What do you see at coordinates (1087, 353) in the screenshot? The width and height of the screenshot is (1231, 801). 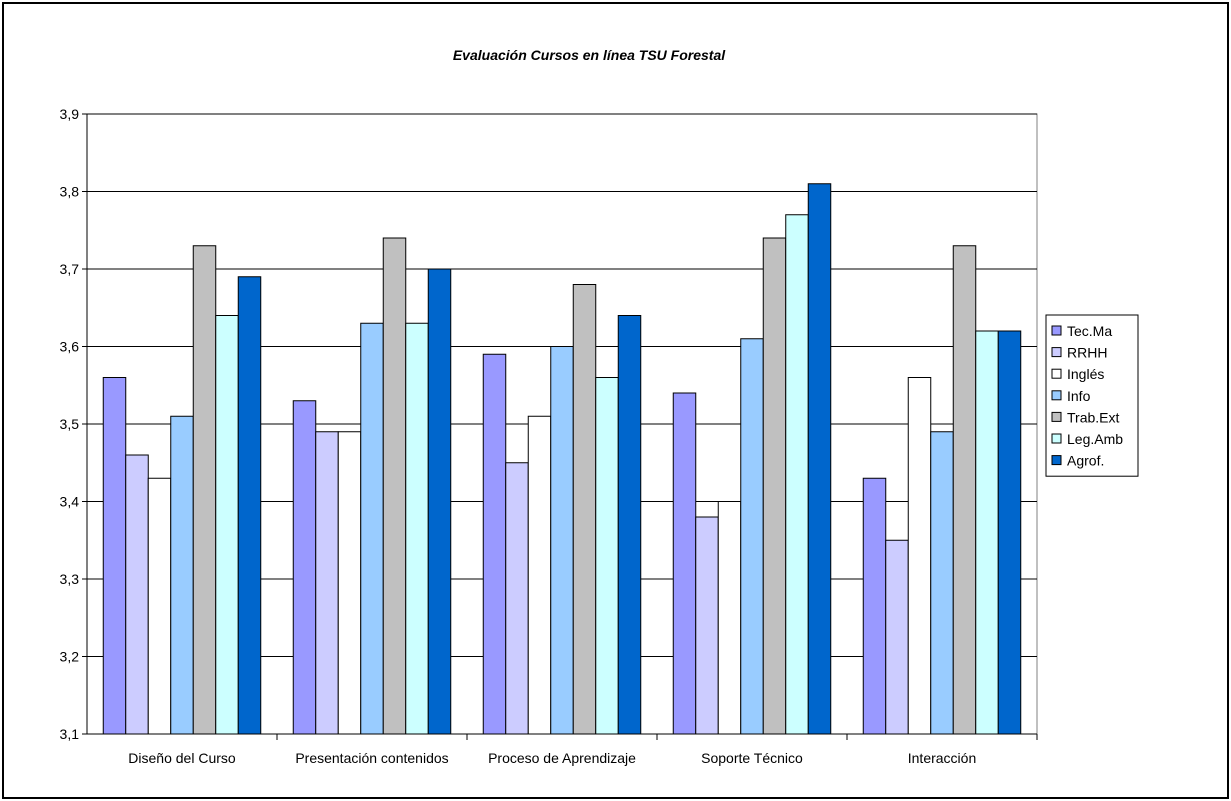 I see `legend-label: RRHH` at bounding box center [1087, 353].